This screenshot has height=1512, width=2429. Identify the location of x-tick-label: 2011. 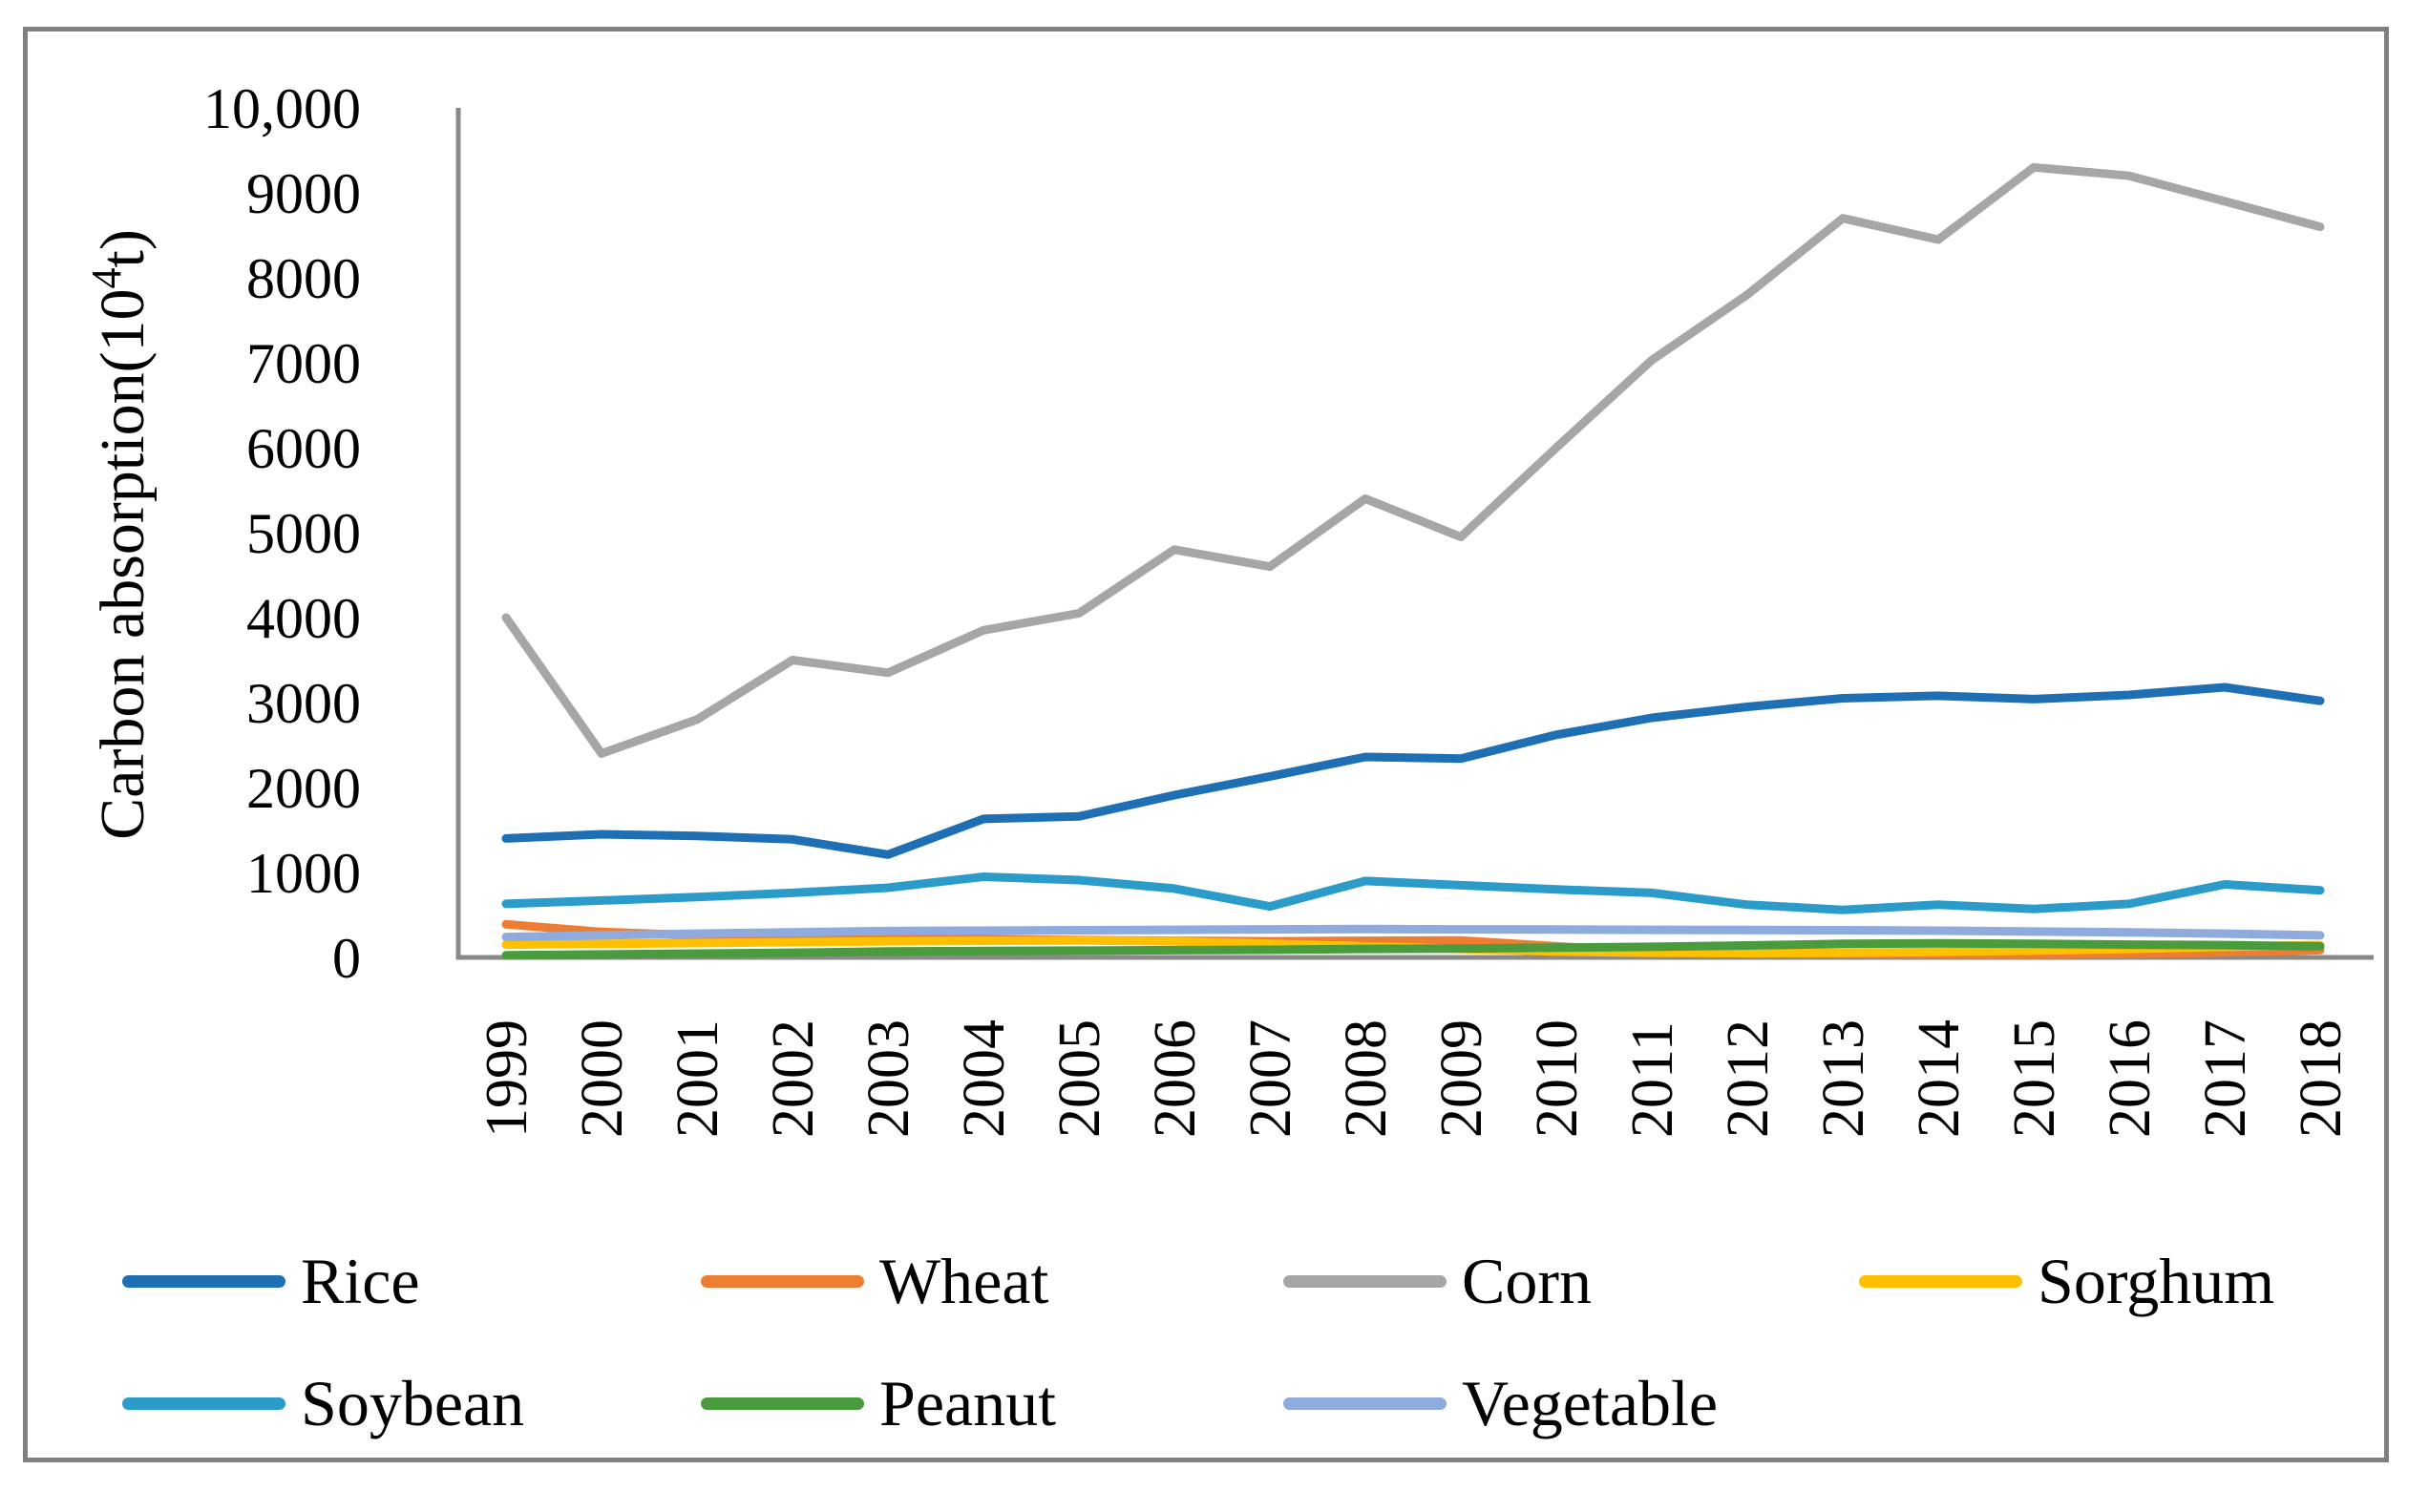
(1653, 1079).